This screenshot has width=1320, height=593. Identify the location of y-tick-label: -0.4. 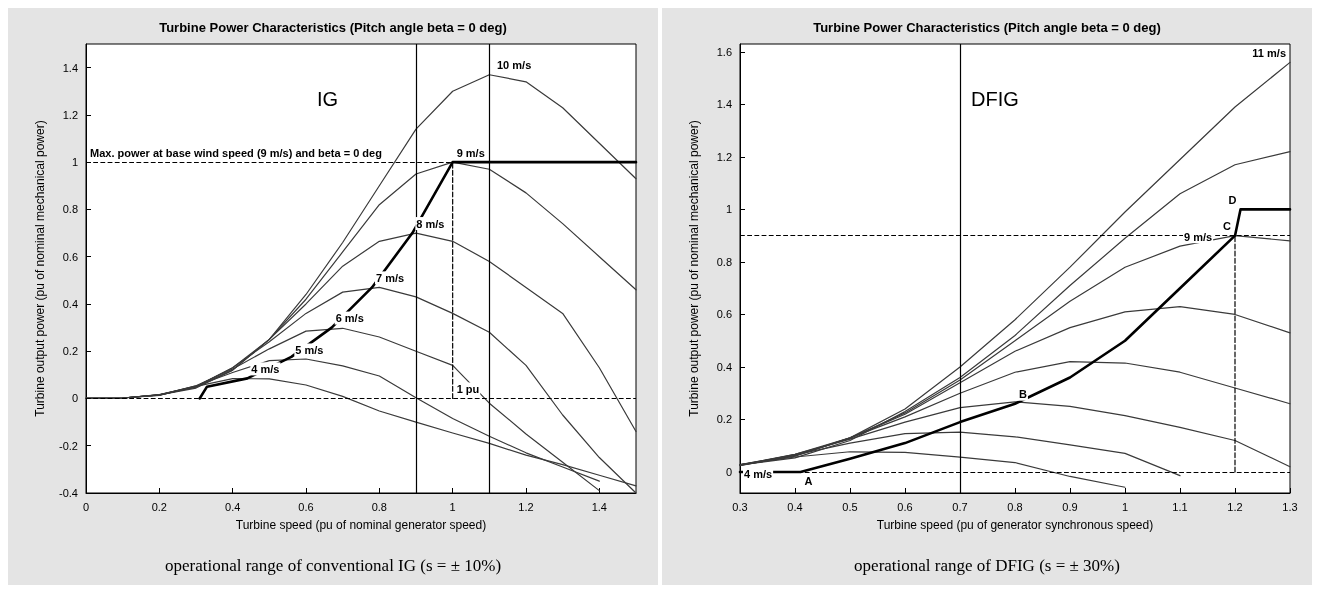
(68, 493).